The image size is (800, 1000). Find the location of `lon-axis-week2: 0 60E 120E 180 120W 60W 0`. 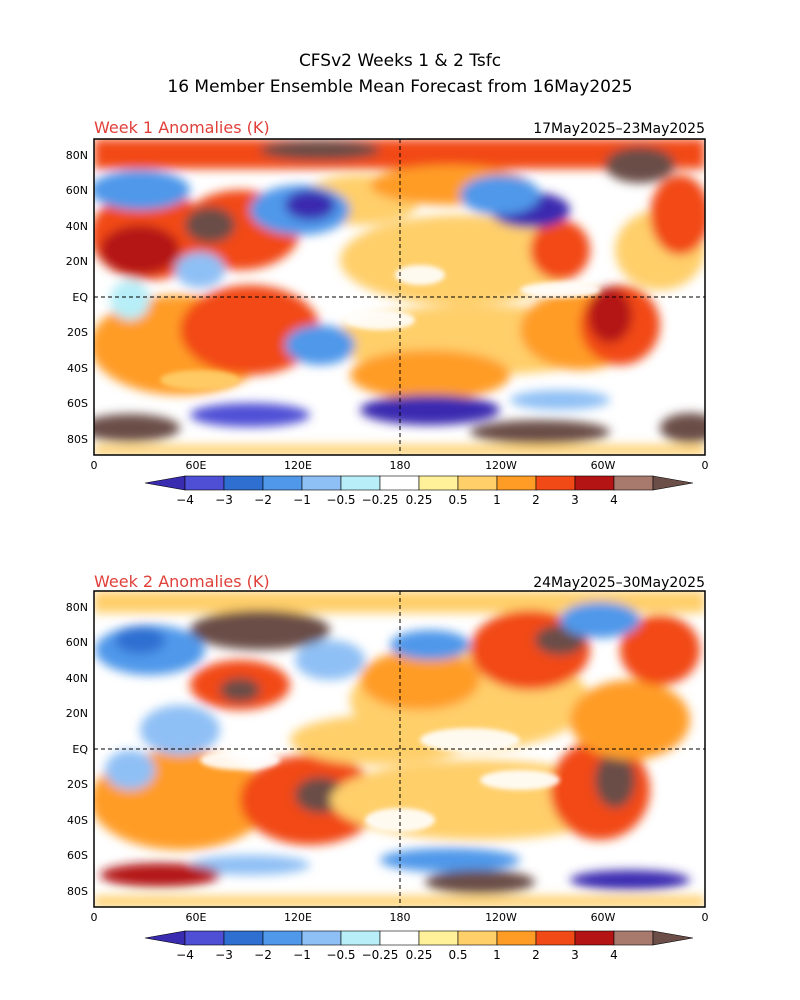

lon-axis-week2: 0 60E 120E 180 120W 60W 0 is located at coordinates (400, 917).